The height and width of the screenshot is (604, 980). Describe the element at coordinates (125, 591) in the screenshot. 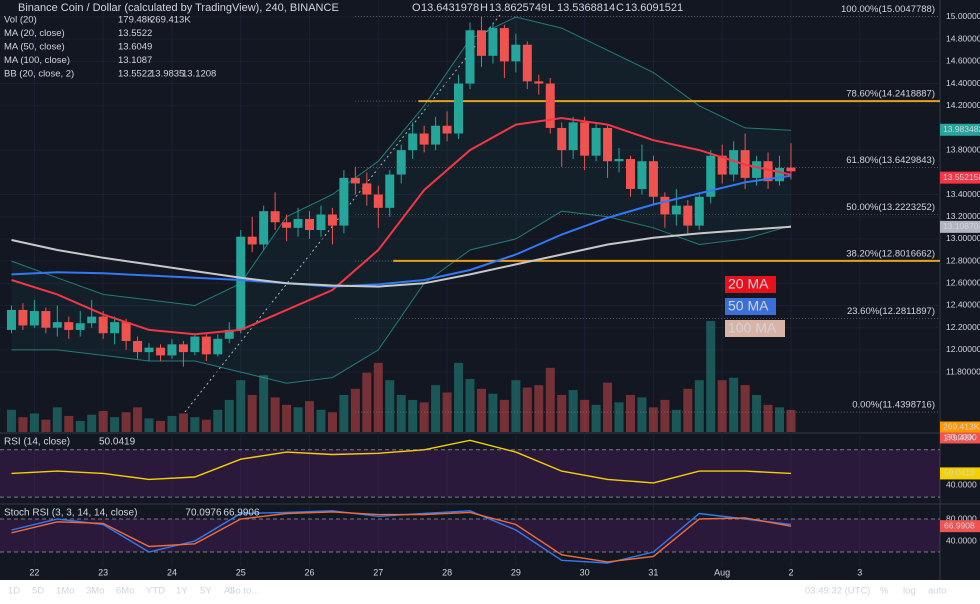

I see `range-button: 6Mo` at that location.